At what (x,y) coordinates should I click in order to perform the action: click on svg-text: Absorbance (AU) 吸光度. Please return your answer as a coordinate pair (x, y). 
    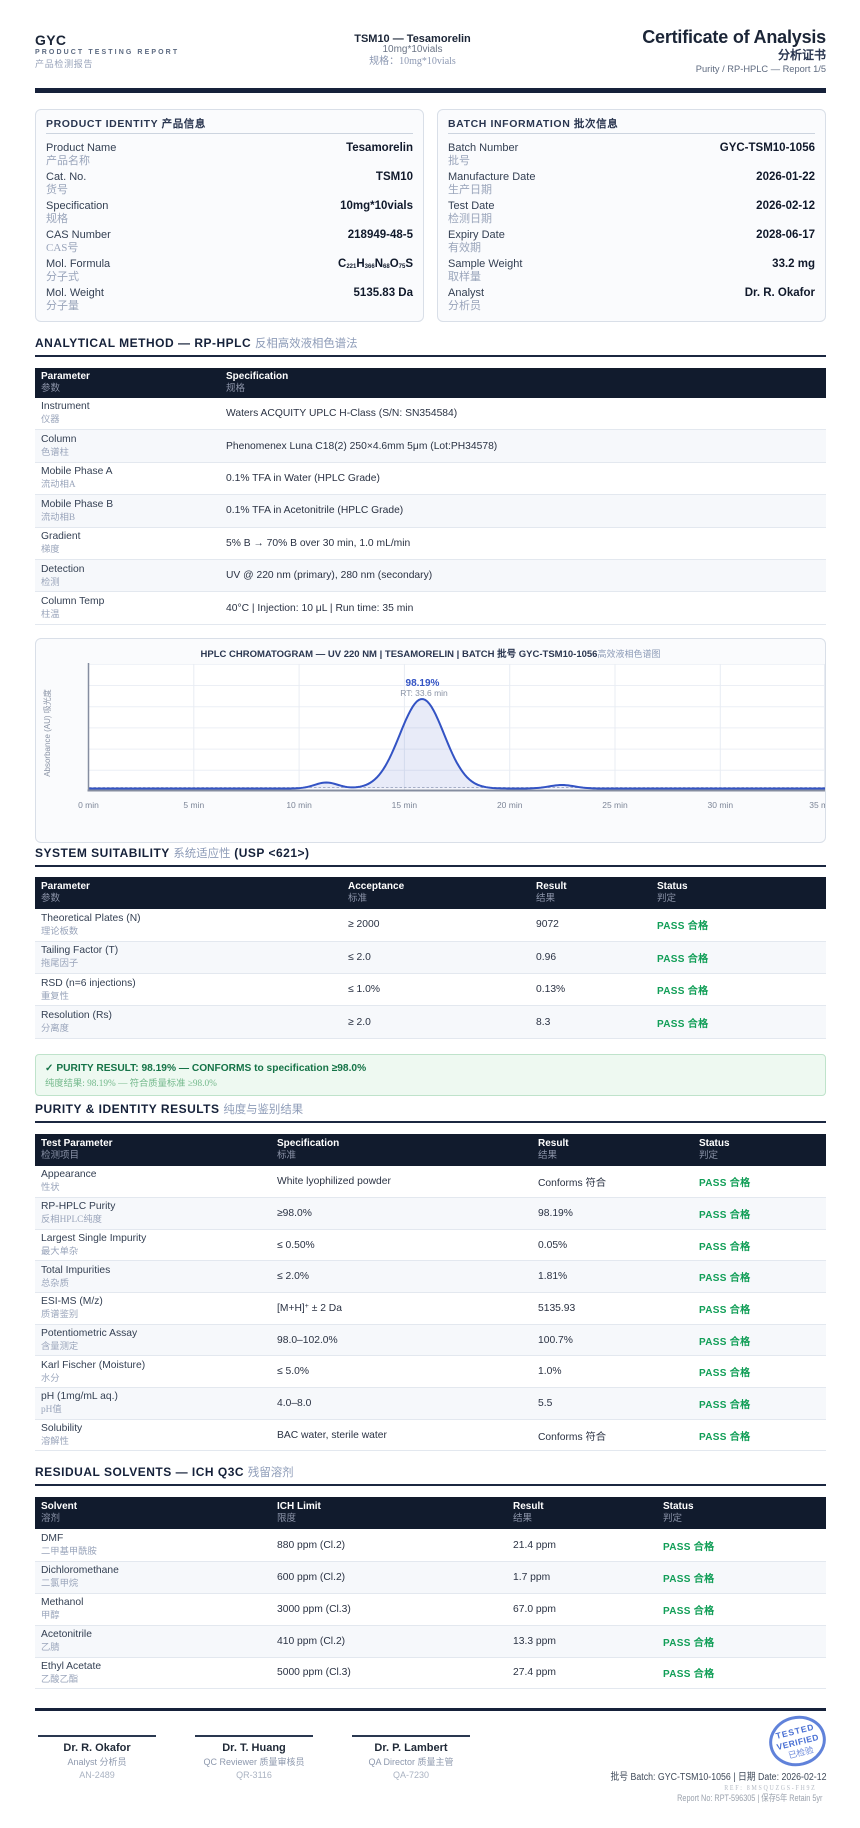
    Looking at the image, I should click on (47, 733).